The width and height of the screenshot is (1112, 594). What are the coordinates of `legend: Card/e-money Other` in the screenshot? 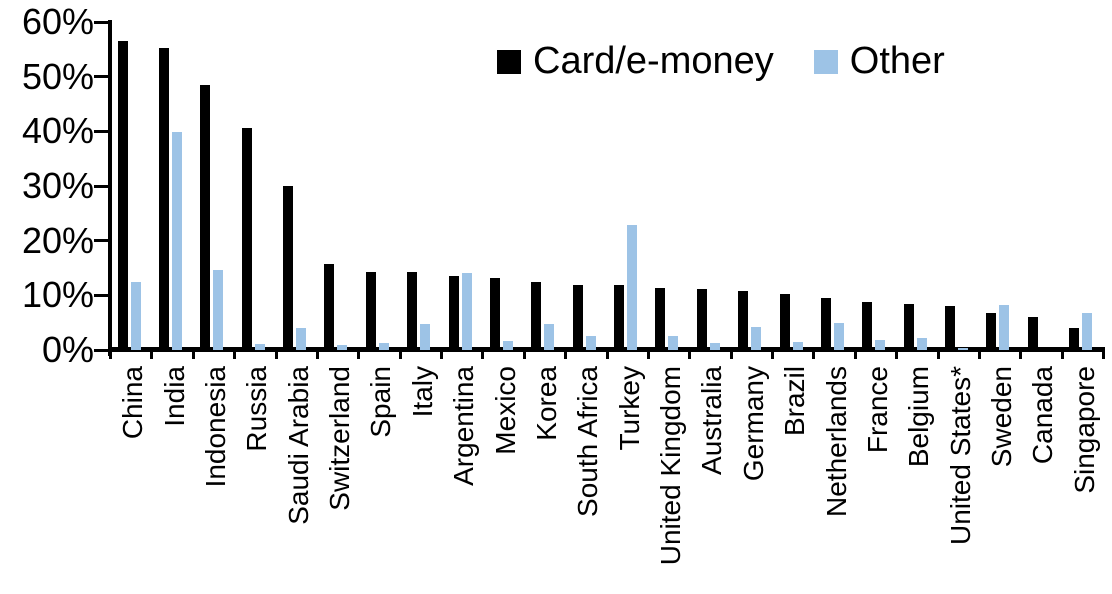 It's located at (721, 61).